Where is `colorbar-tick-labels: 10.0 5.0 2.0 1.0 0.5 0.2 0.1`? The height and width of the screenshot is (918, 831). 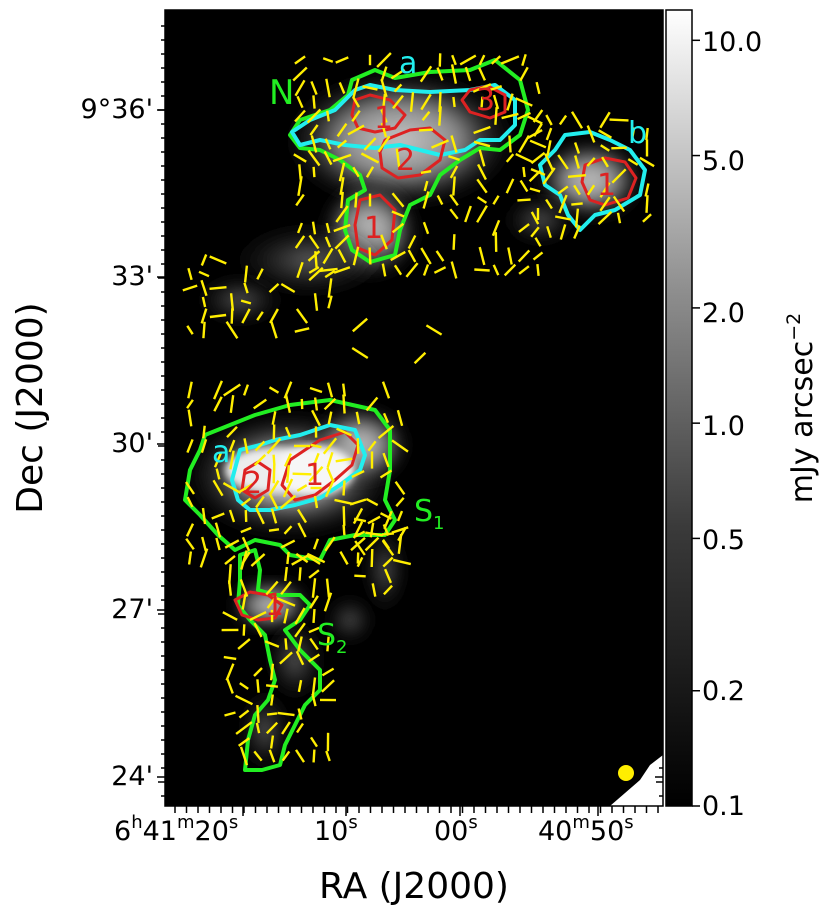
colorbar-tick-labels: 10.0 5.0 2.0 1.0 0.5 0.2 0.1 is located at coordinates (732, 424).